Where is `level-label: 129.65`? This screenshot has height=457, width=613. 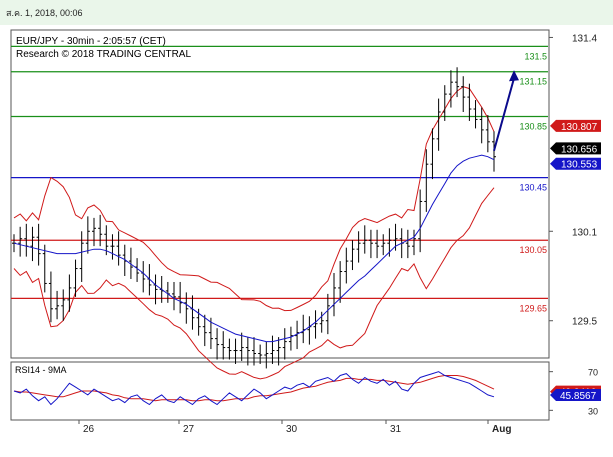
level-label: 129.65 is located at coordinates (533, 308).